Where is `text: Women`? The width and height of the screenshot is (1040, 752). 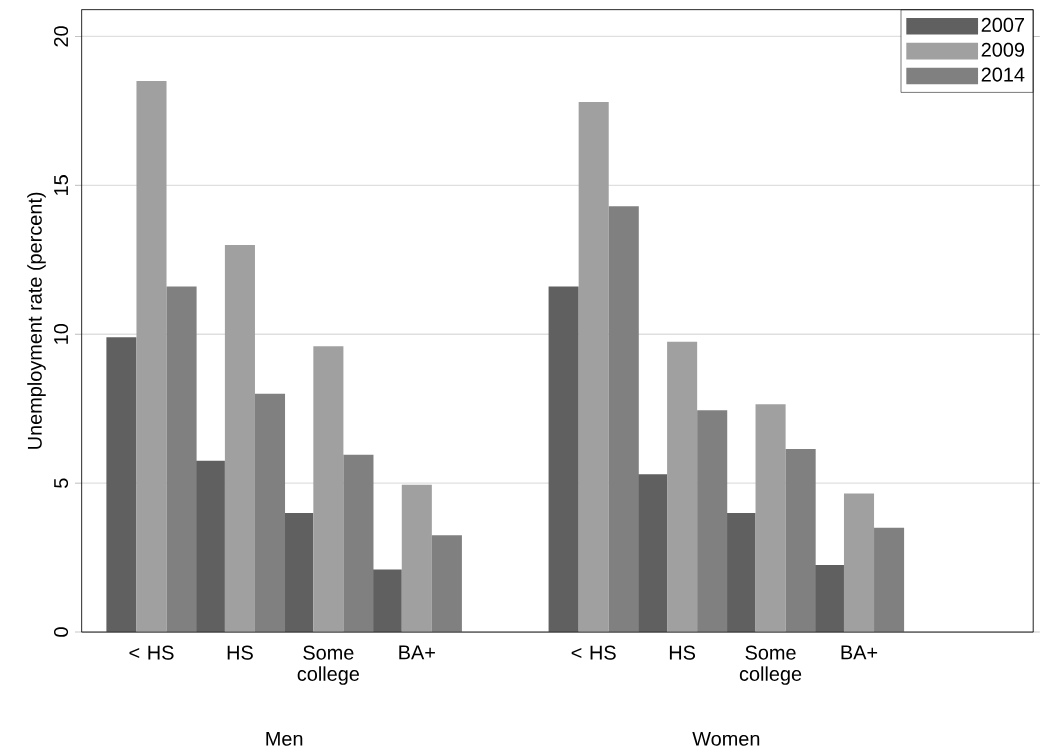 text: Women is located at coordinates (726, 738).